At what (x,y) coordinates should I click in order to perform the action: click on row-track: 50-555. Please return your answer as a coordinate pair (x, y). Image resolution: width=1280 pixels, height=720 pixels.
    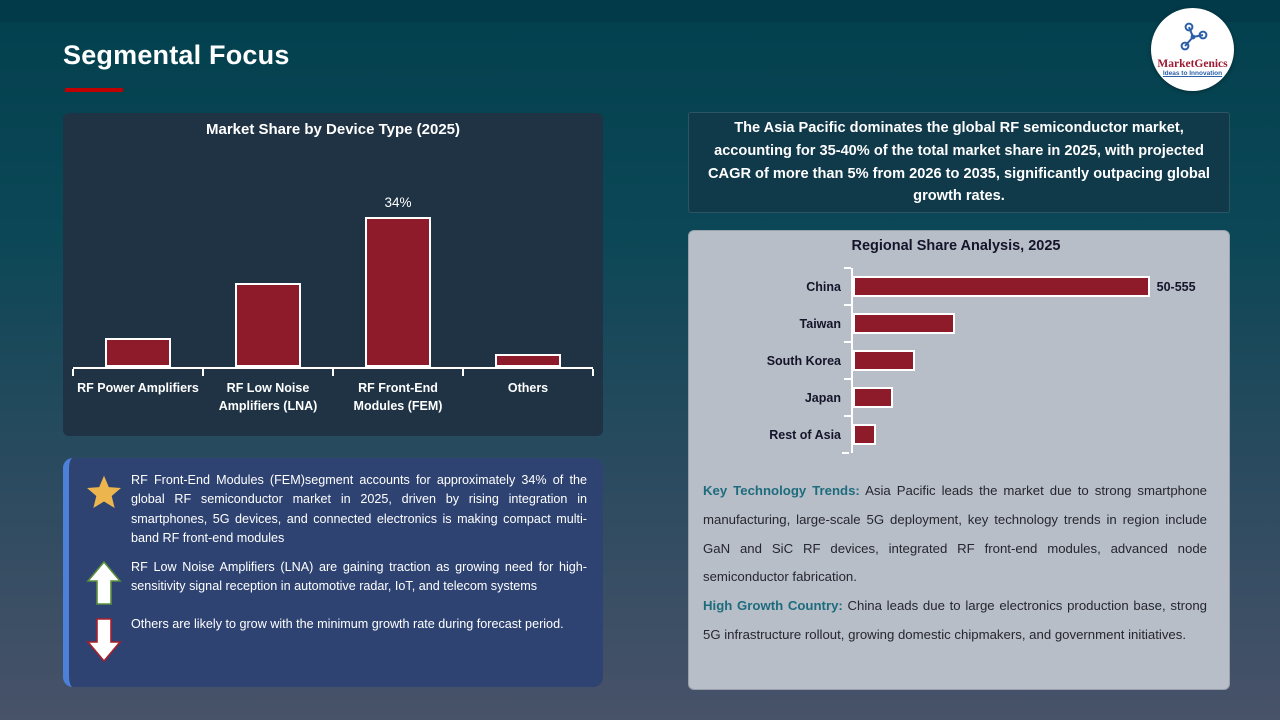
    Looking at the image, I should click on (1026, 286).